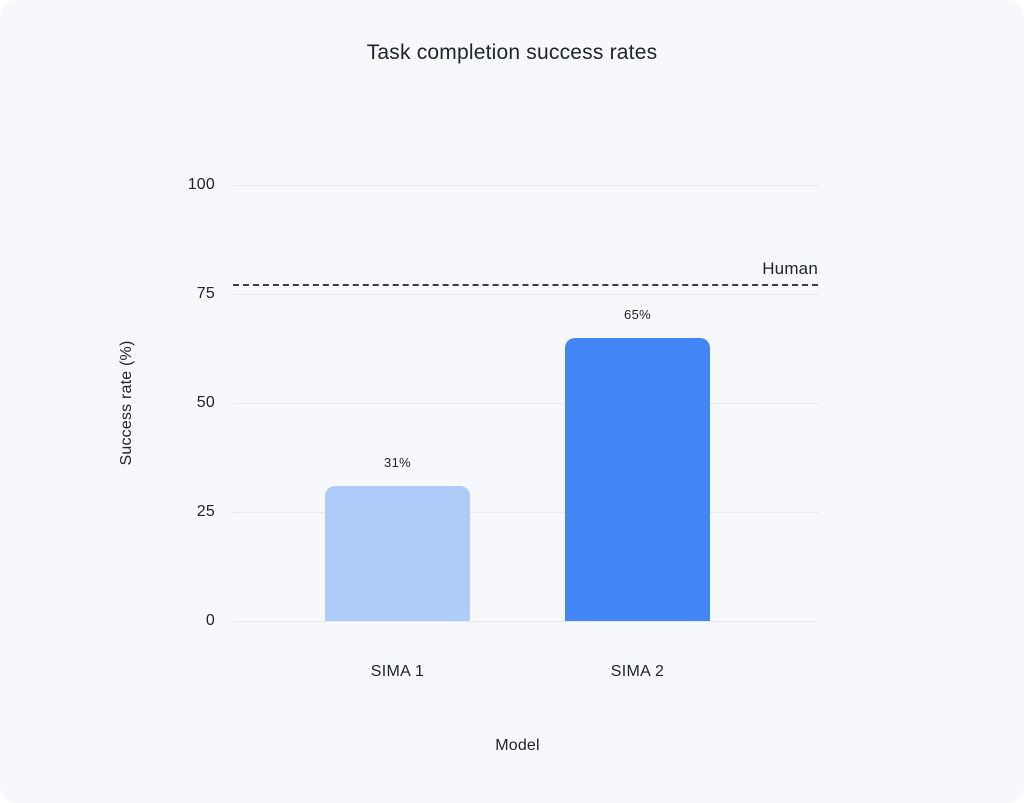  I want to click on x-tick-label: SIMA 1, so click(397, 671).